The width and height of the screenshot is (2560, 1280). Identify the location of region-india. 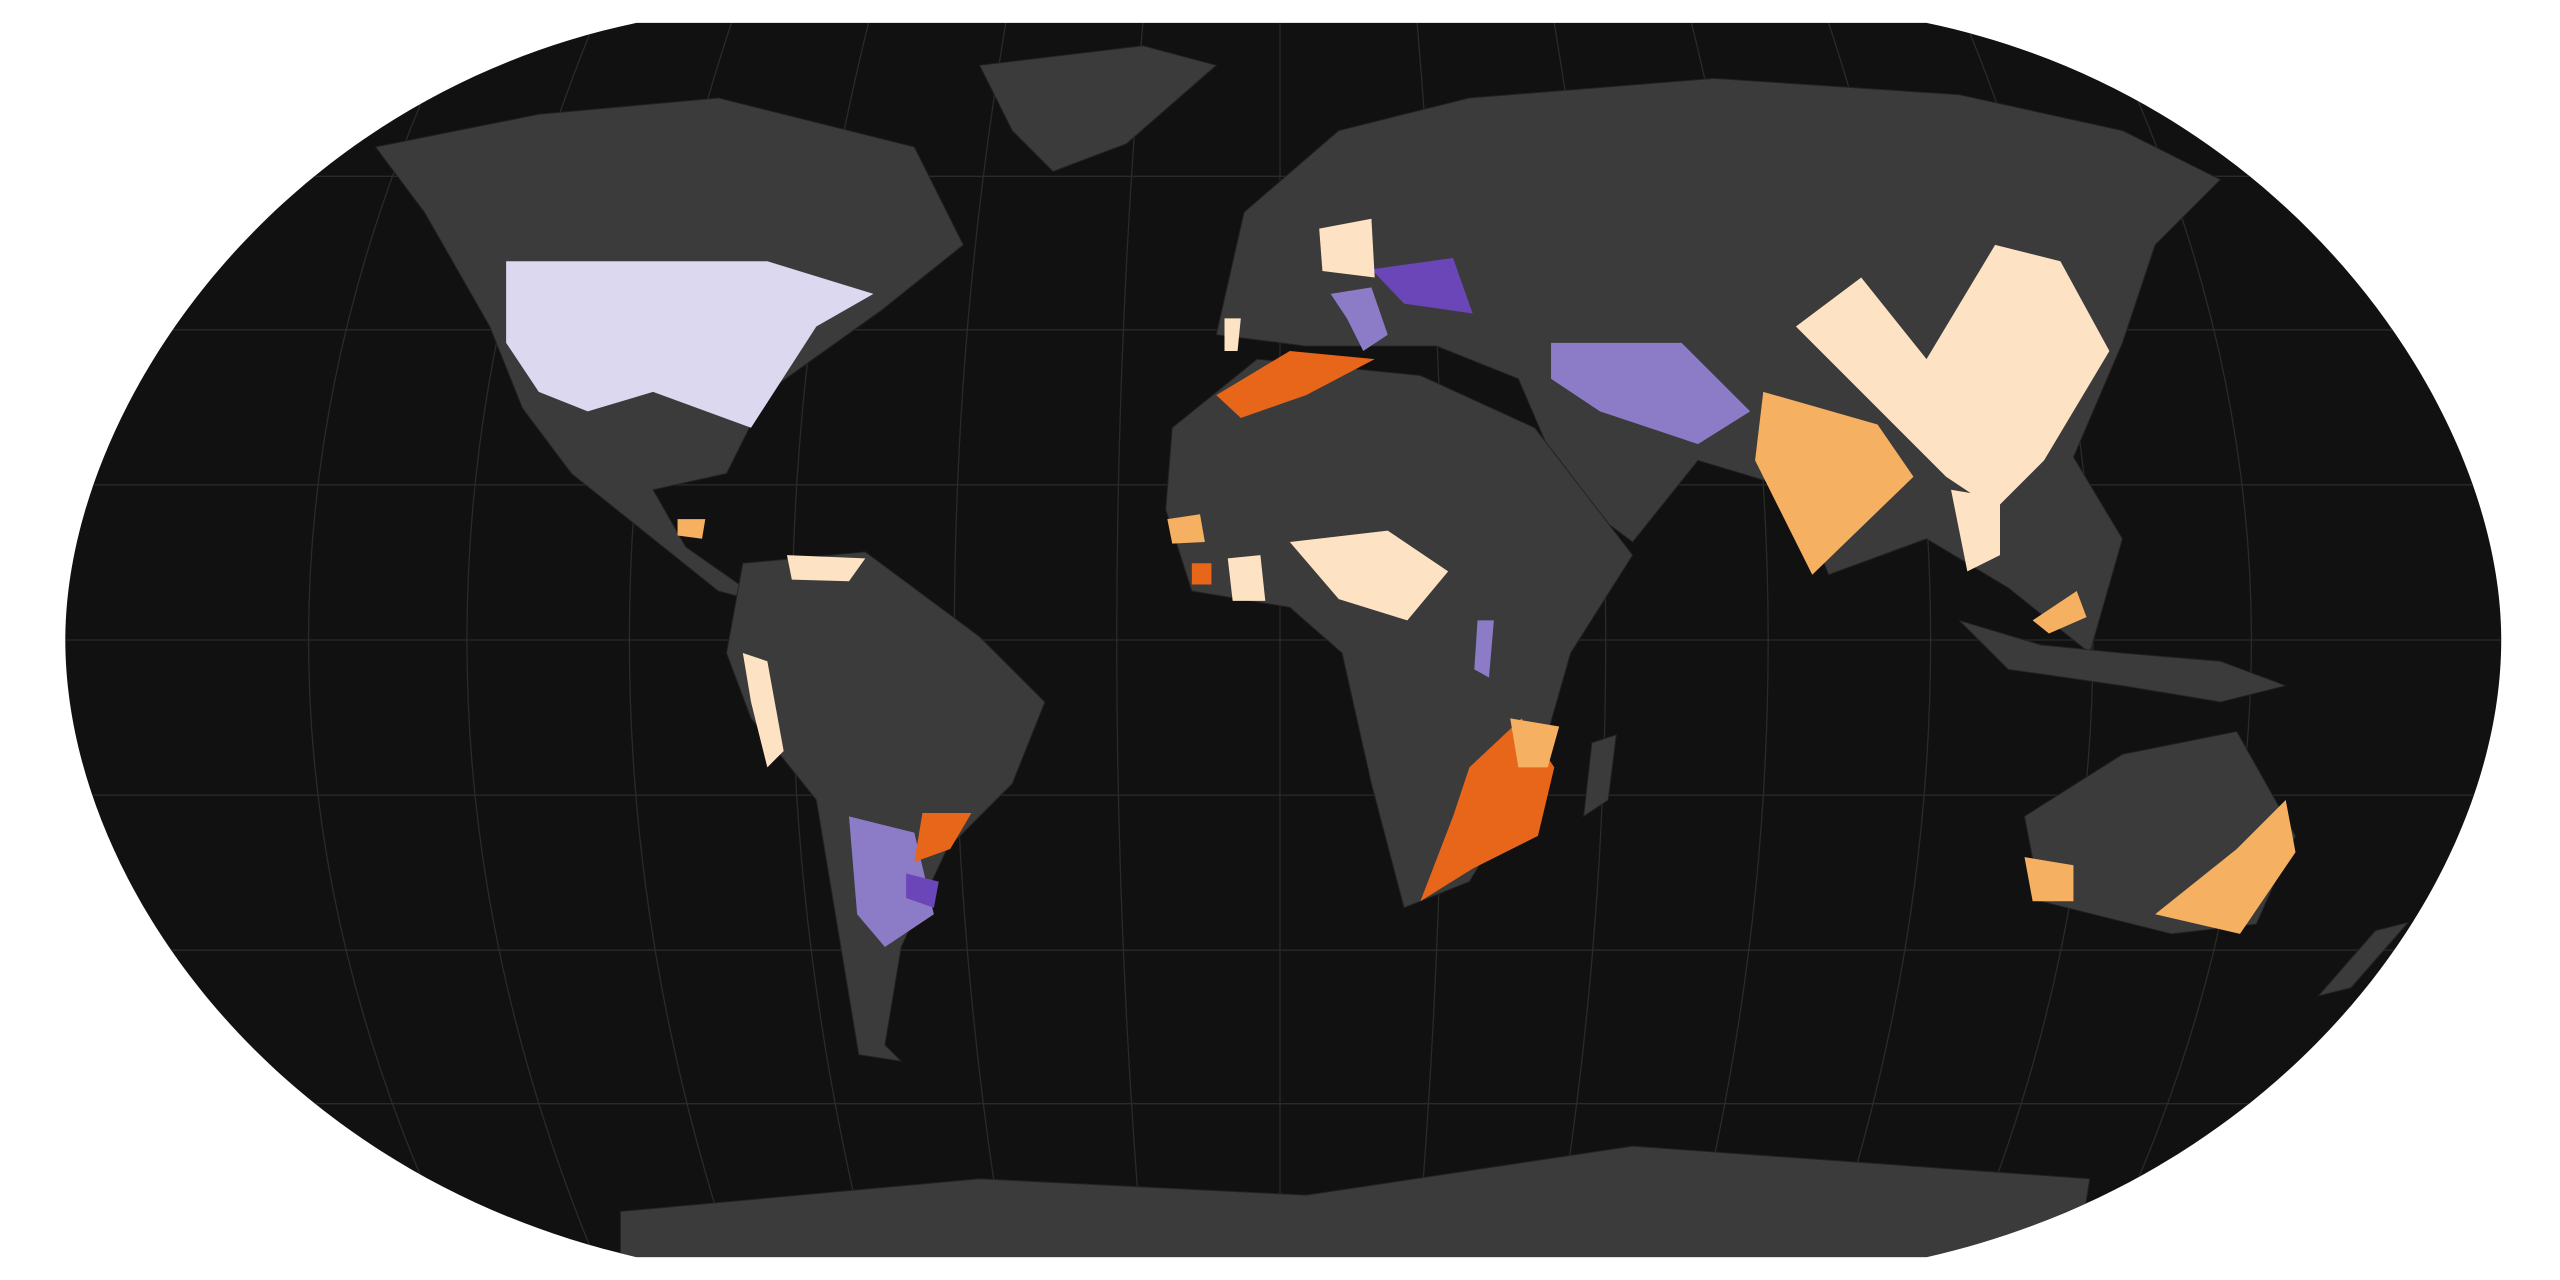
(1834, 483).